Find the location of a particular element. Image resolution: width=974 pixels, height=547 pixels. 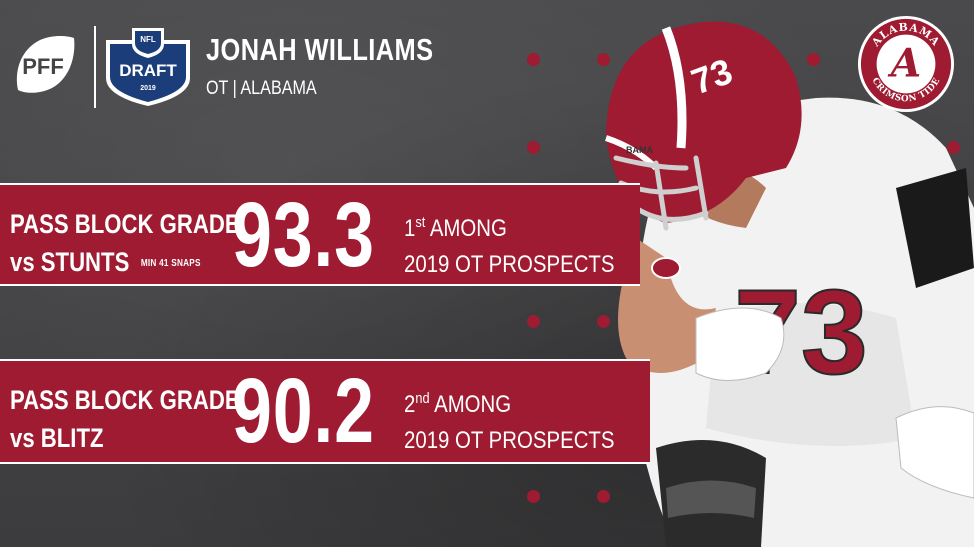

metric-label-line2: vs BLITZ is located at coordinates (57, 438).